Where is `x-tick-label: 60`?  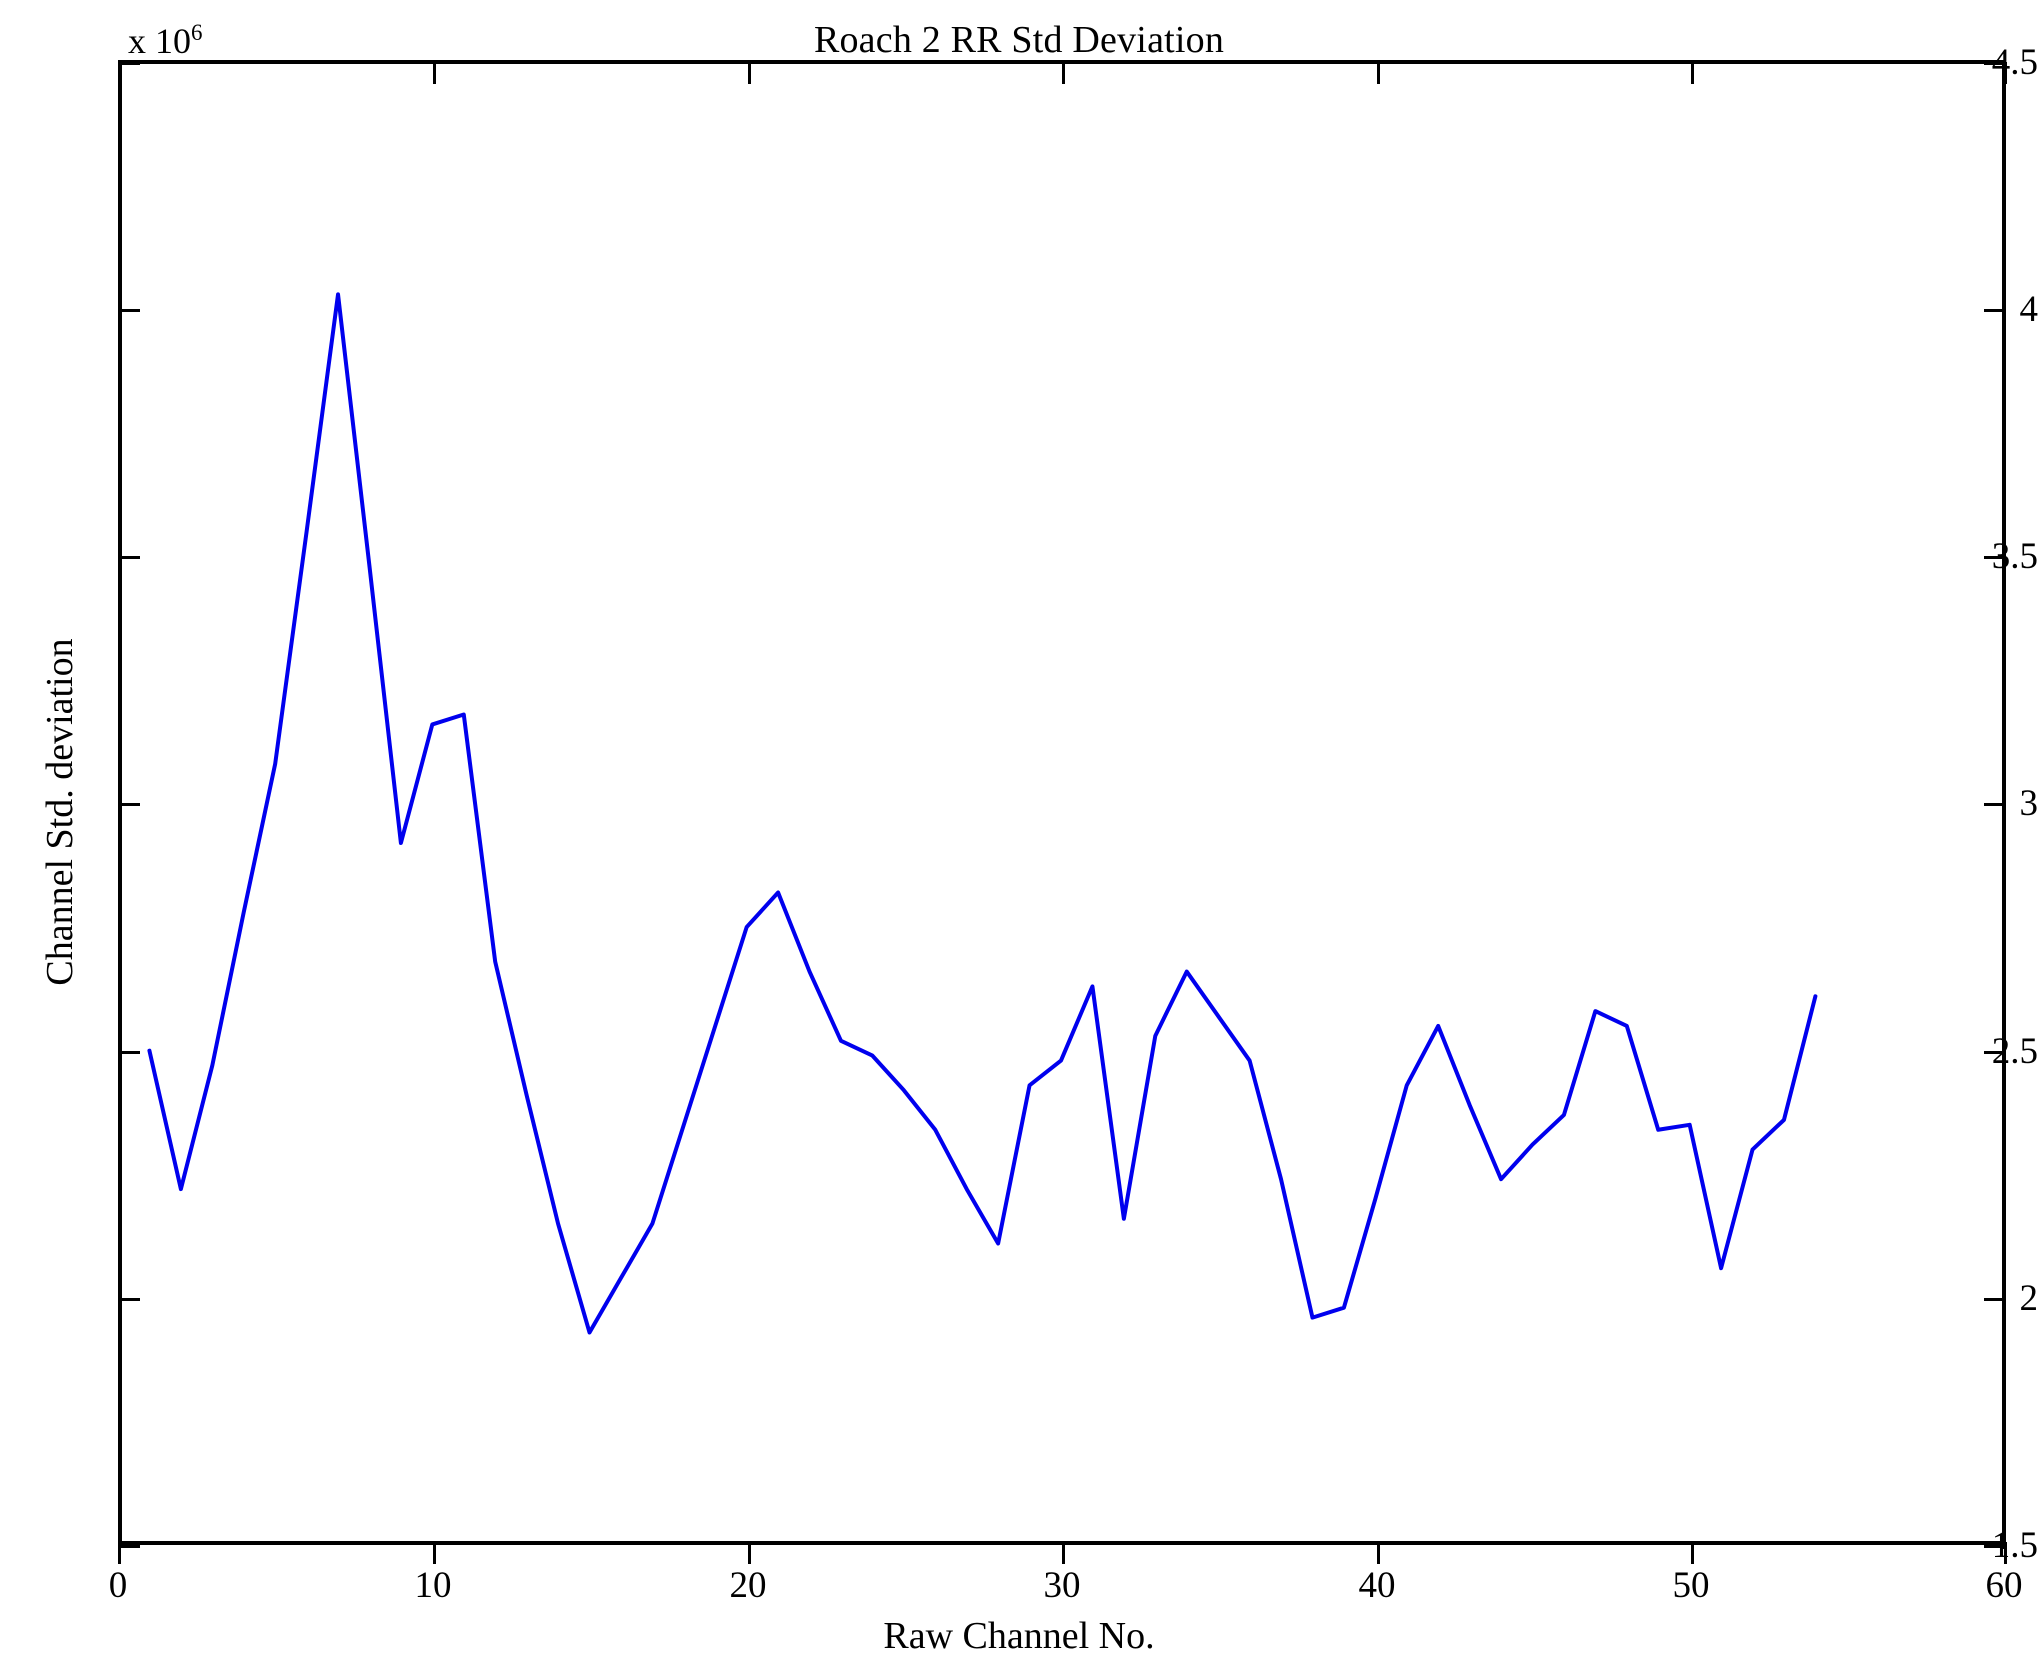
x-tick-label: 60 is located at coordinates (2004, 1585).